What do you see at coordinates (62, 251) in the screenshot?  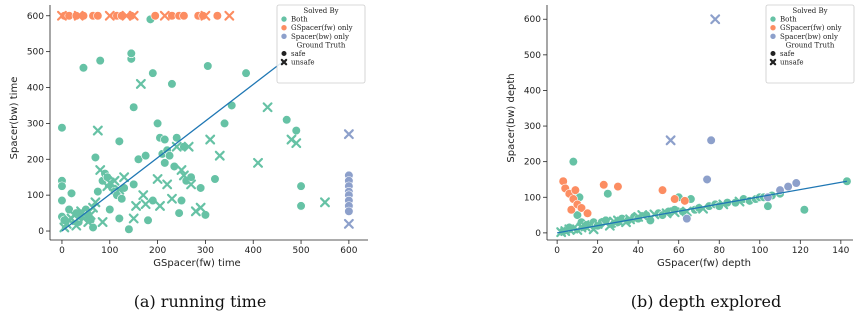 I see `chart-a-x-tick-label: 0` at bounding box center [62, 251].